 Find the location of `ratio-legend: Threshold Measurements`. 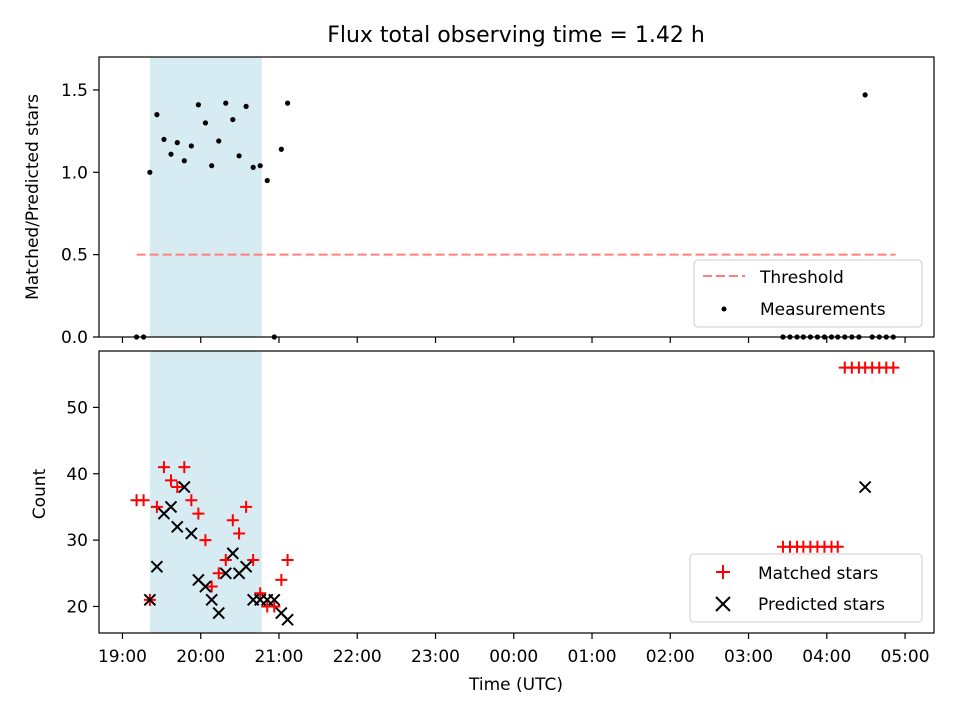

ratio-legend: Threshold Measurements is located at coordinates (808, 293).